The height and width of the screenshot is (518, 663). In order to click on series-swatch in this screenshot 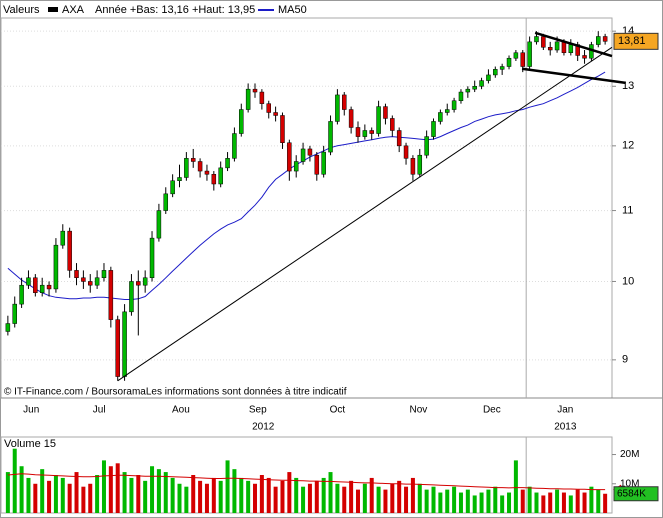, I will do `click(53, 9)`.